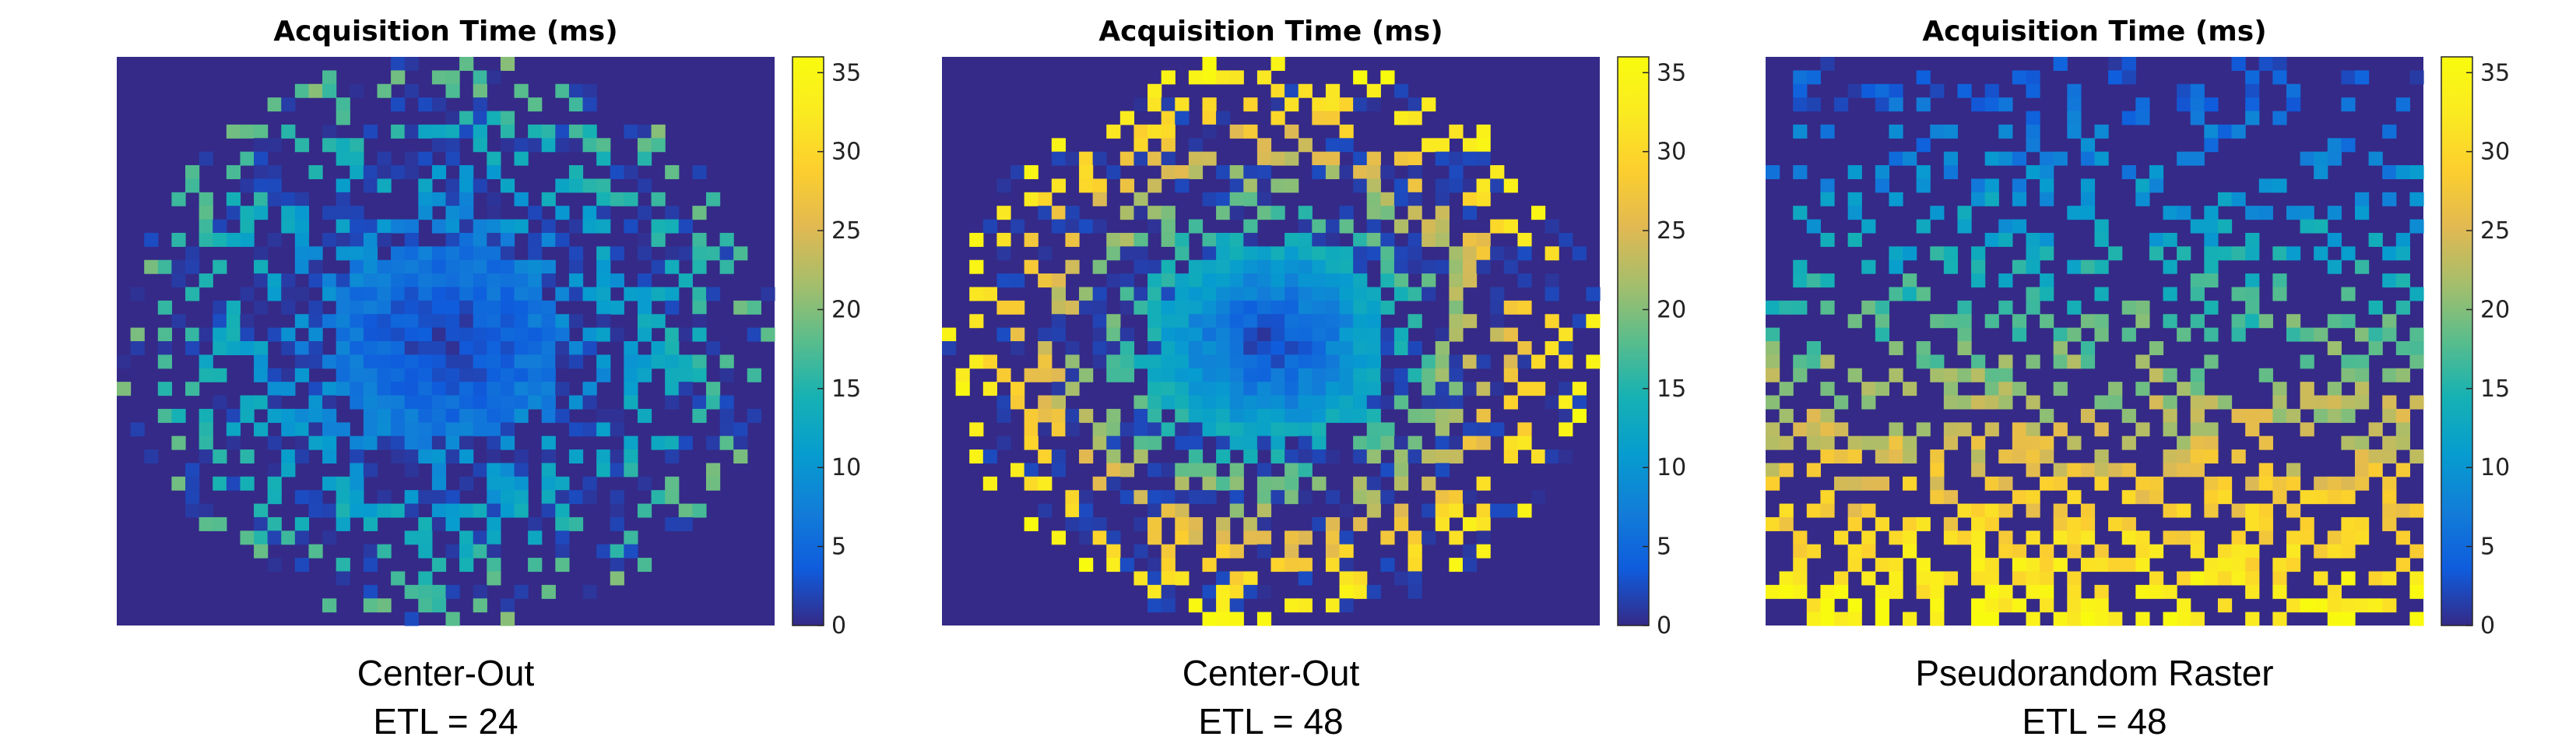 The width and height of the screenshot is (2576, 740). I want to click on colorbar-tick-label: 30, so click(2495, 152).